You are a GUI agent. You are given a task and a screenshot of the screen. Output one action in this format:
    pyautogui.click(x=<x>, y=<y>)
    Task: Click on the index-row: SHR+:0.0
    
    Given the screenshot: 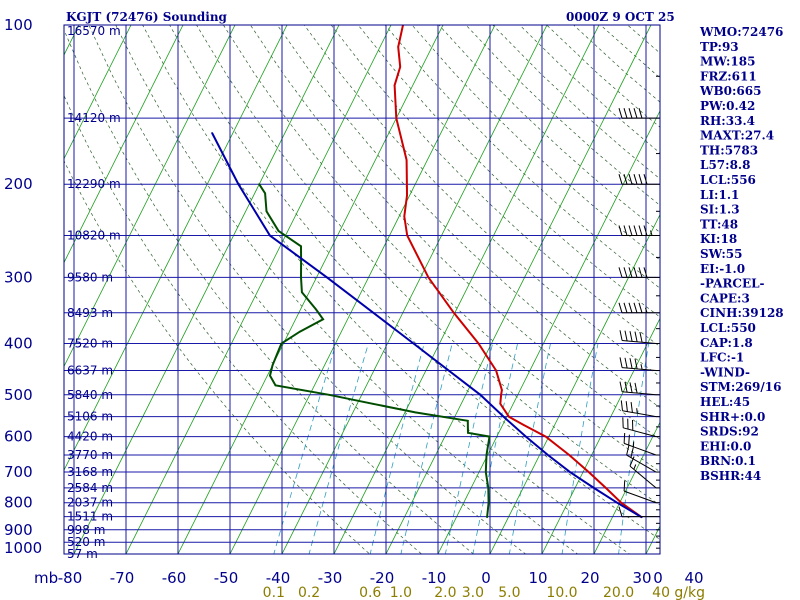 What is the action you would take?
    pyautogui.click(x=732, y=417)
    